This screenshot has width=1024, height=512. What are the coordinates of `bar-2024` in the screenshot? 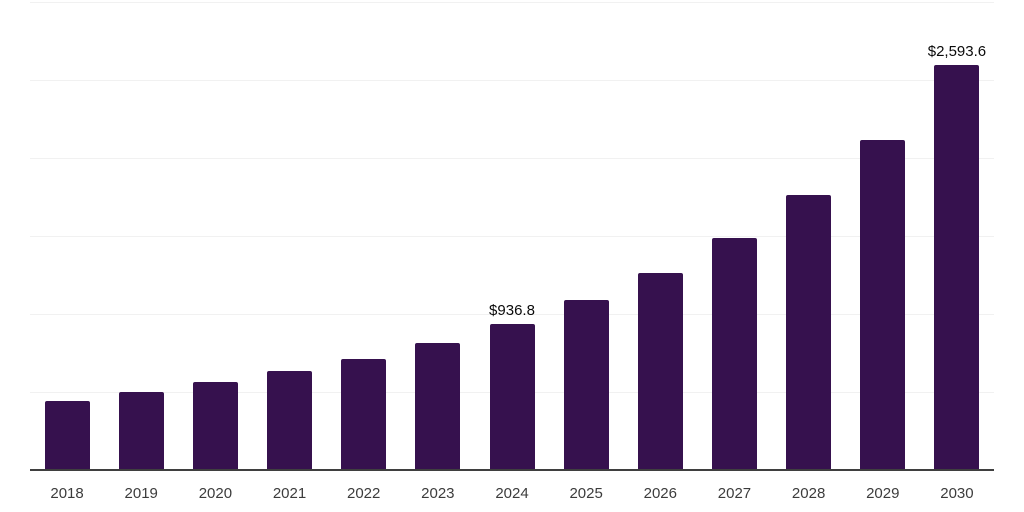 It's located at (512, 396).